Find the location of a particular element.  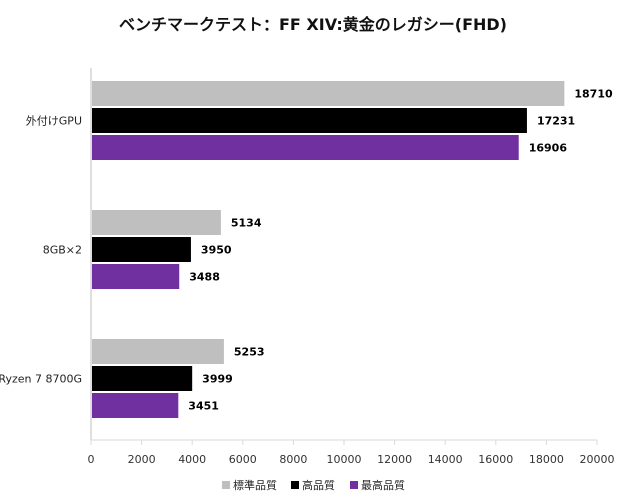

category-label: 8GB×2 is located at coordinates (62, 250).